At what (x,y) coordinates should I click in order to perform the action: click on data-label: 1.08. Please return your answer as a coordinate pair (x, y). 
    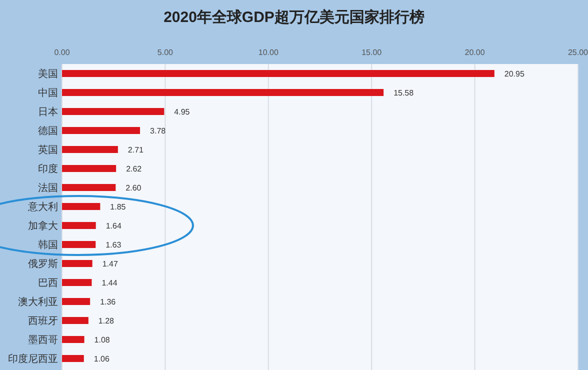
    Looking at the image, I should click on (102, 340).